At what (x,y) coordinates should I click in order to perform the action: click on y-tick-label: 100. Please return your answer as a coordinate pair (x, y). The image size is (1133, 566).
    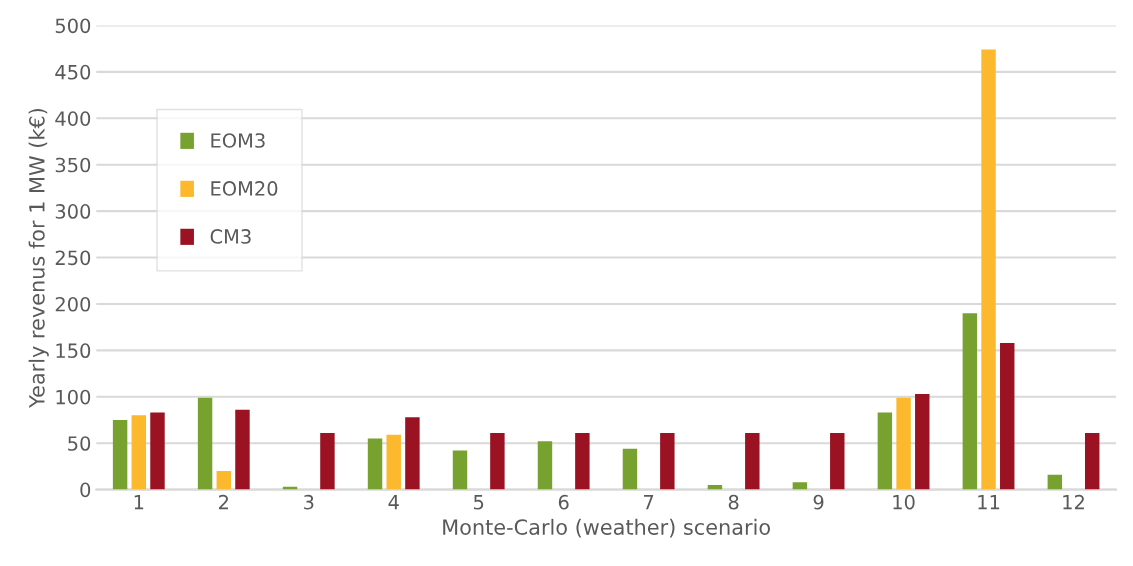
    Looking at the image, I should click on (73, 397).